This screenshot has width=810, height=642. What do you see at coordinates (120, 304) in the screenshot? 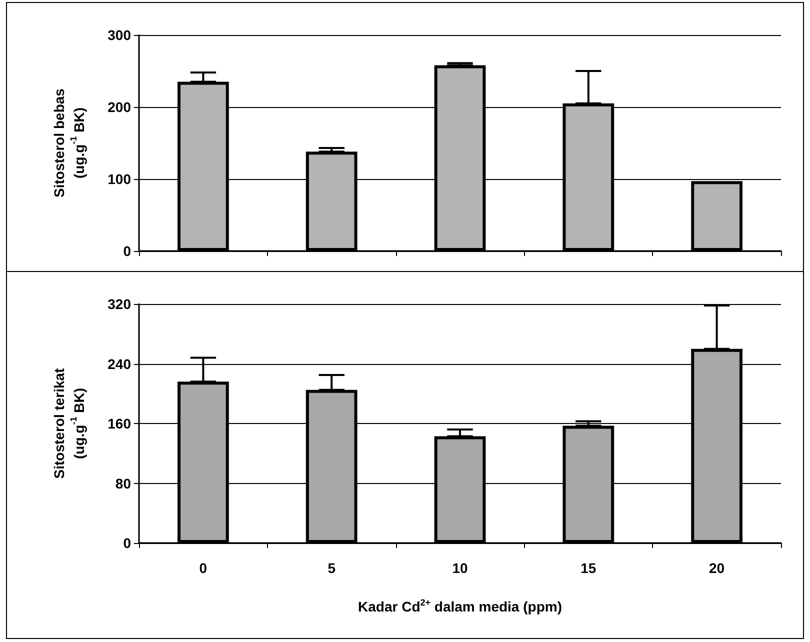
I see `y-tick-label: 320` at bounding box center [120, 304].